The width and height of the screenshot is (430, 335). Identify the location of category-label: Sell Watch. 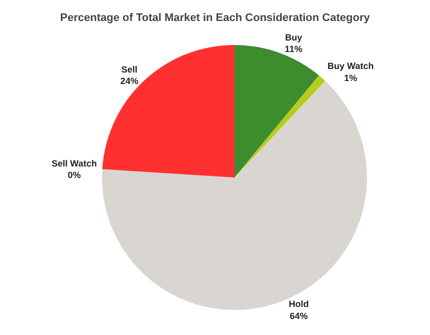
(74, 163).